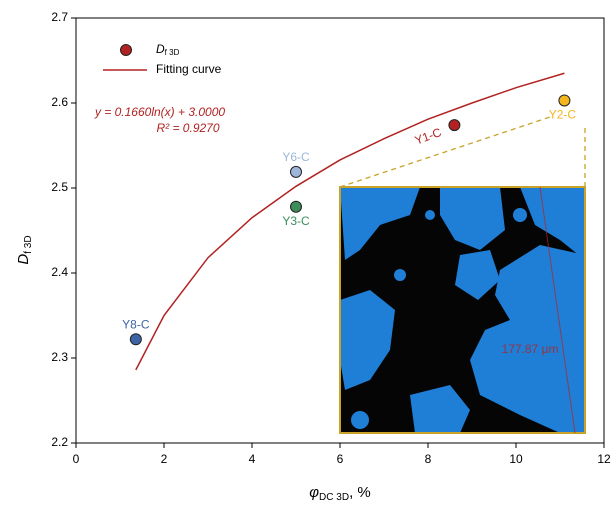 This screenshot has height=512, width=612. What do you see at coordinates (296, 221) in the screenshot?
I see `point-label: Y3-C` at bounding box center [296, 221].